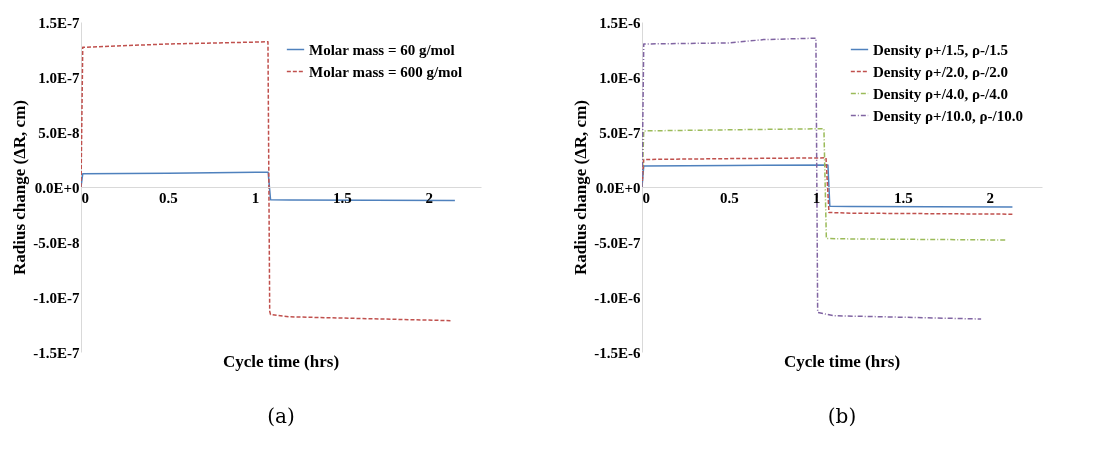 This screenshot has width=1103, height=456. What do you see at coordinates (941, 93) in the screenshot?
I see `legend-label: Density ρ+/4.0, ρ-/4.0` at bounding box center [941, 93].